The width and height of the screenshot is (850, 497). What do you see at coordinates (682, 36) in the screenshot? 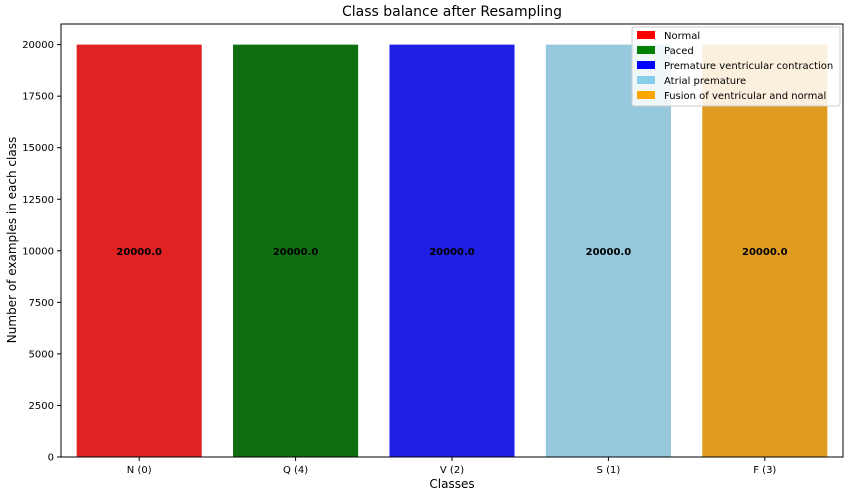
I see `legend-label-0: Normal` at bounding box center [682, 36].